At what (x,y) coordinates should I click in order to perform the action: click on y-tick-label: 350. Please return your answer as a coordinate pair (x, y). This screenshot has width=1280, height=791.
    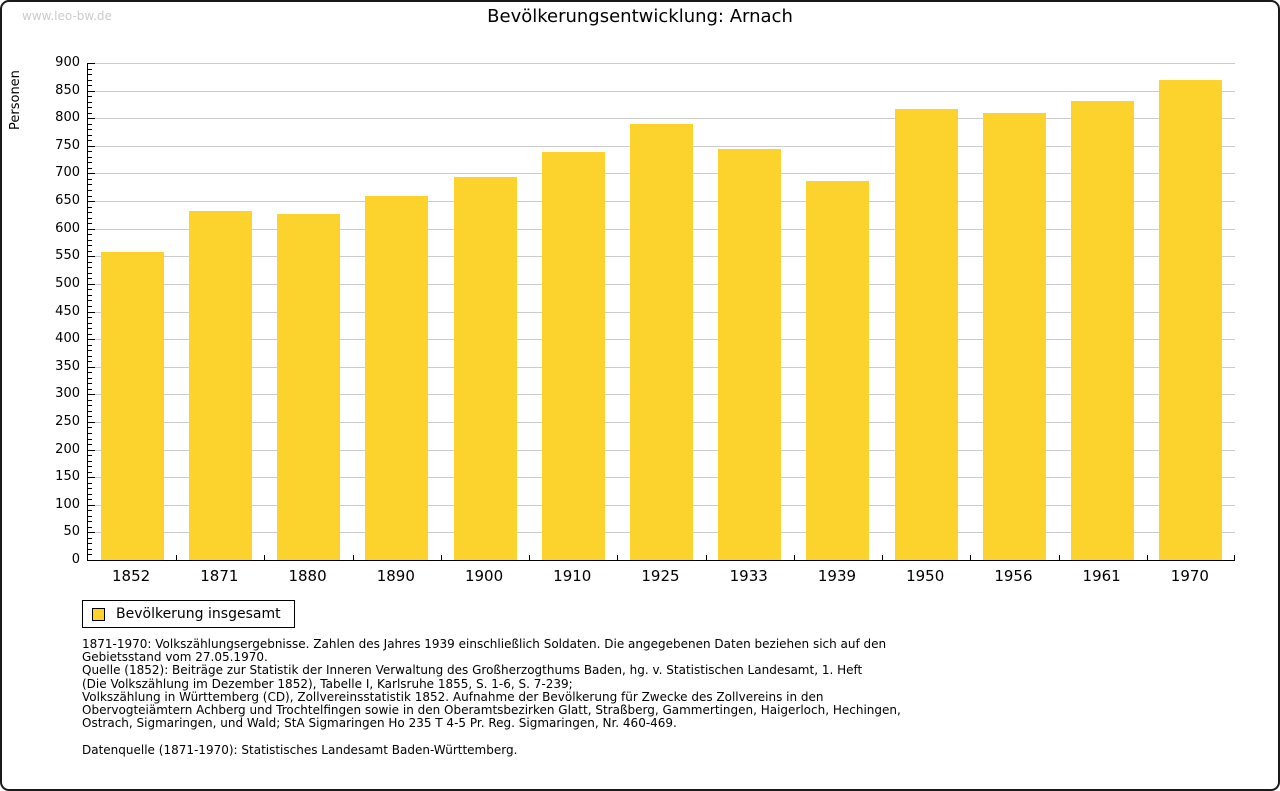
    Looking at the image, I should click on (67, 366).